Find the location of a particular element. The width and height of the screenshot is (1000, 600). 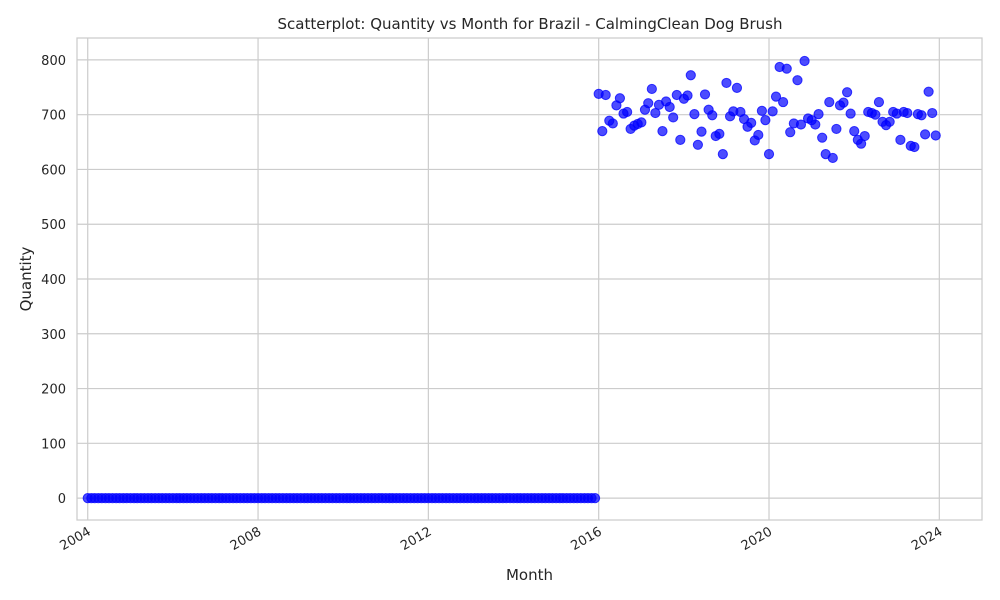

y-axis-tick-labels: 0 100 200 300 400 500 600 700 800 is located at coordinates (53, 280).